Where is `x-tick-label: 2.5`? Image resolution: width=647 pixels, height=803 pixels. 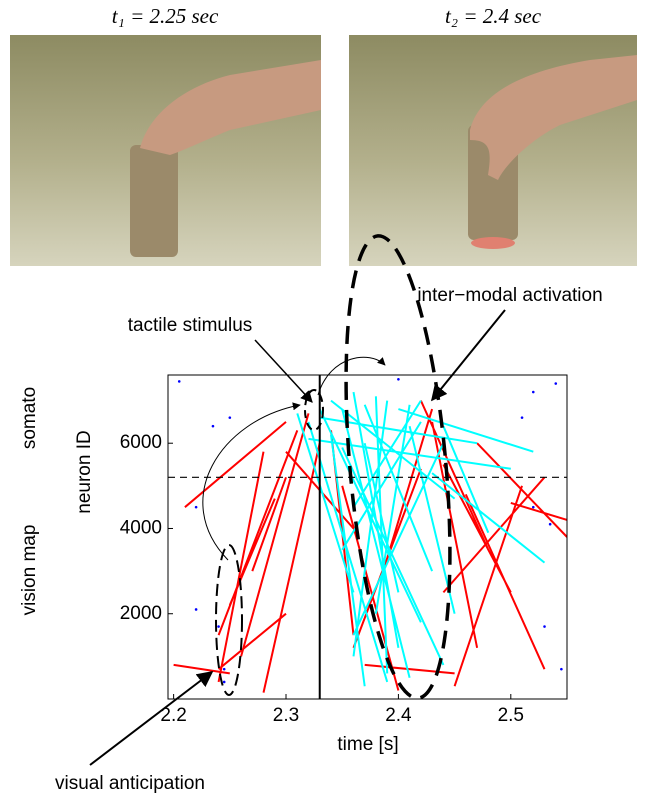 x-tick-label: 2.5 is located at coordinates (511, 715).